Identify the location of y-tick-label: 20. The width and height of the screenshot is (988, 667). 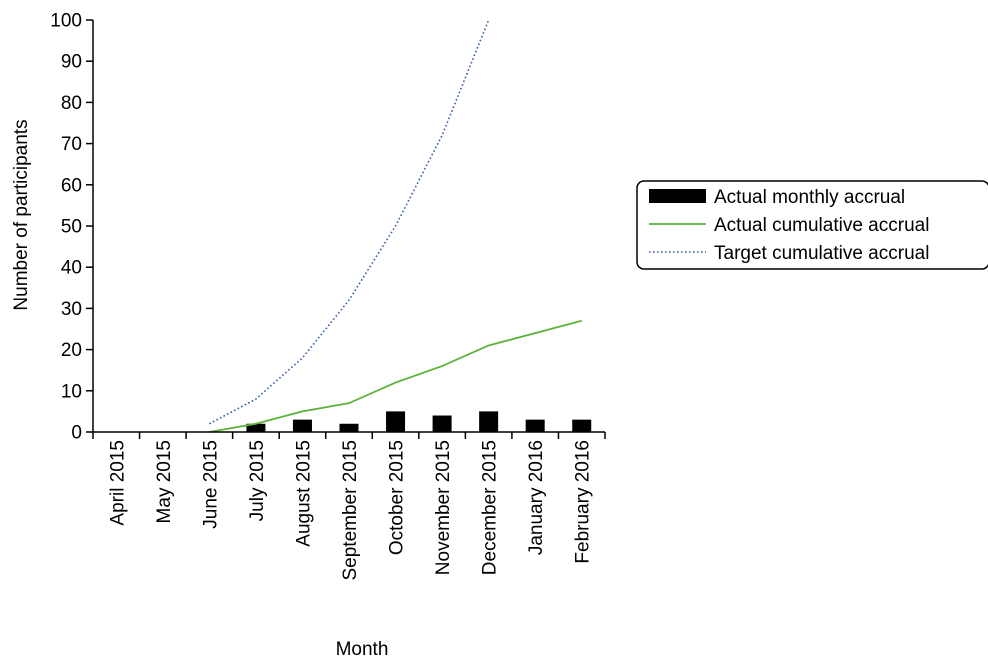
(71, 350).